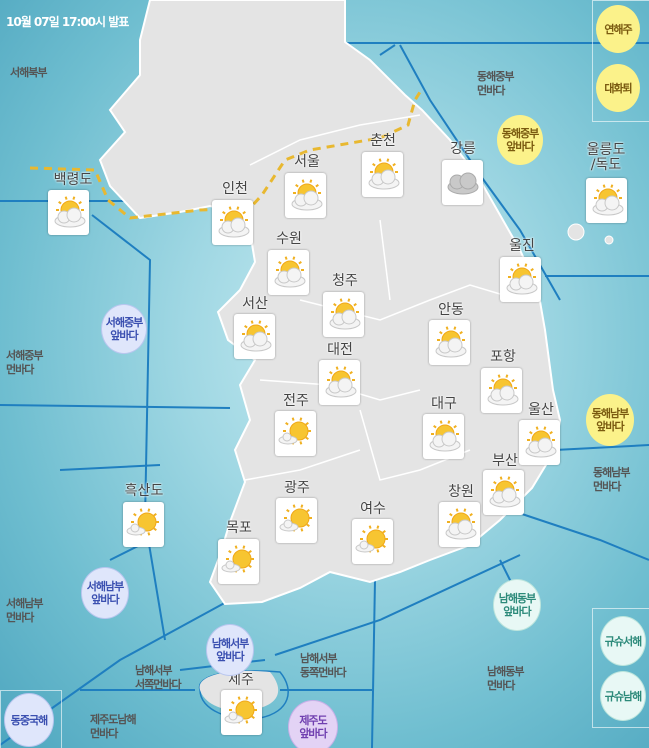  What do you see at coordinates (618, 88) in the screenshot?
I see `sea-forecast-bubble: 대화퇴` at bounding box center [618, 88].